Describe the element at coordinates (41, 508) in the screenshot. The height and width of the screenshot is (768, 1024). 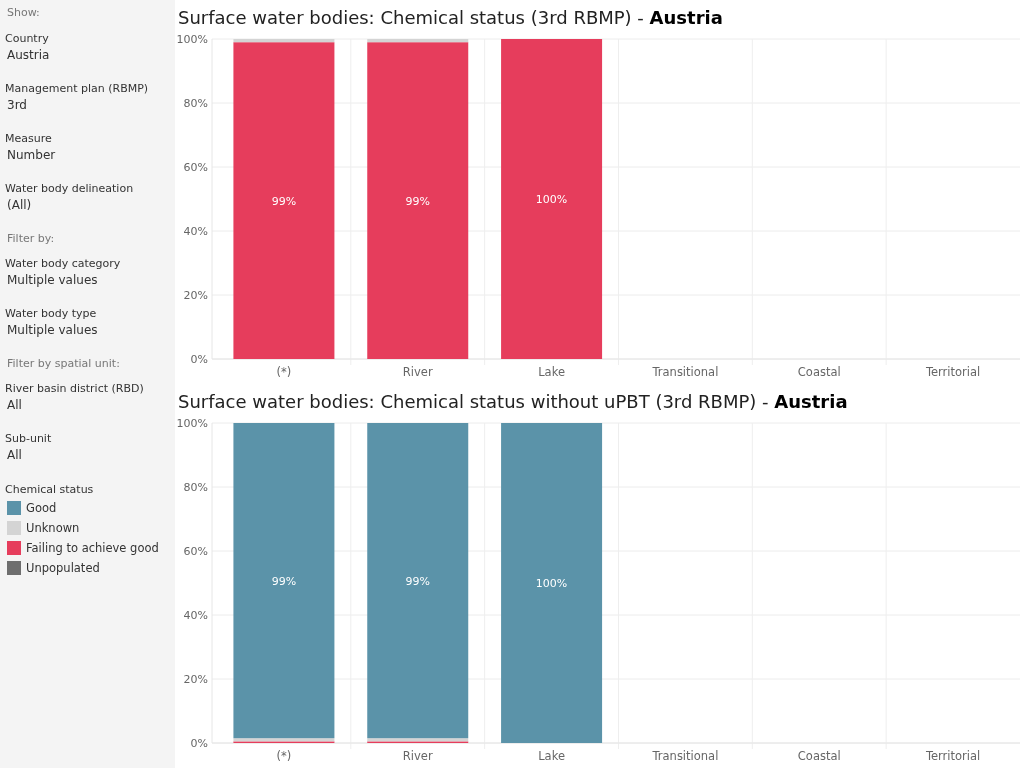
I see `legend-label: Good` at that location.